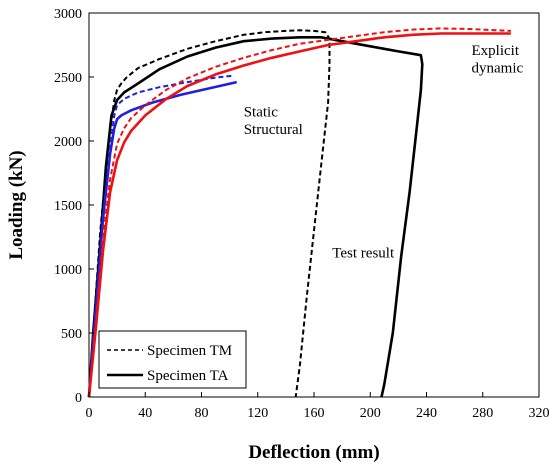  What do you see at coordinates (16, 204) in the screenshot?
I see `y-axis-title: Loading (kN)` at bounding box center [16, 204].